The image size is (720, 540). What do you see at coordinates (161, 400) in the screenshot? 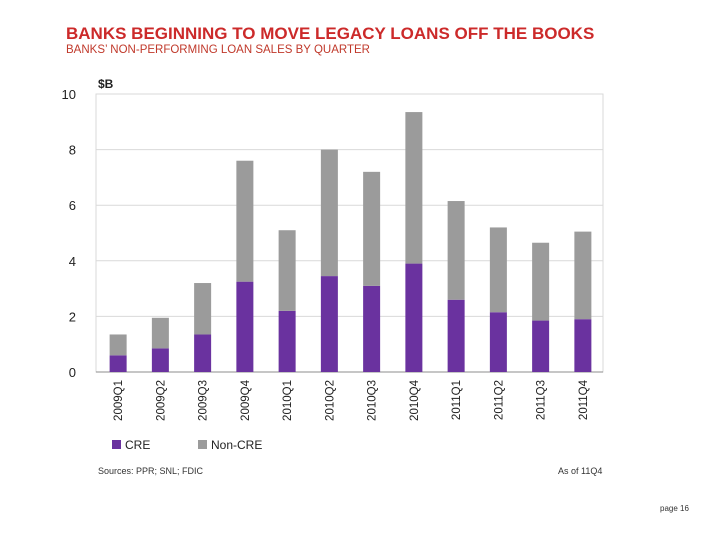
I see `x-tick-label: 2009Q2` at bounding box center [161, 400].